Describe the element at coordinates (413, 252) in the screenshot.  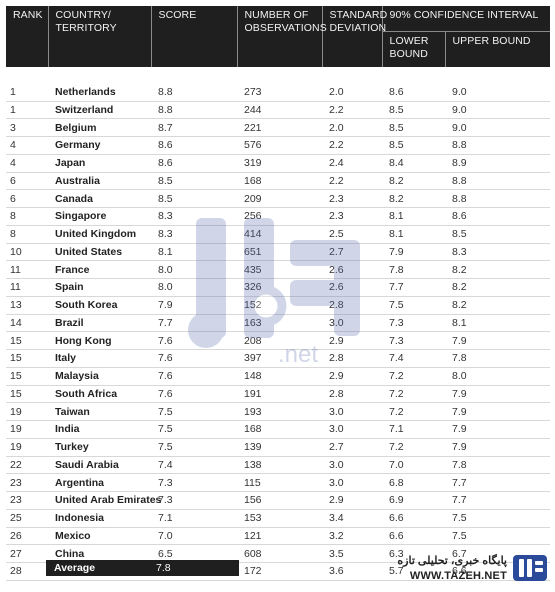
I see `cell-lower: 7.9` at that location.